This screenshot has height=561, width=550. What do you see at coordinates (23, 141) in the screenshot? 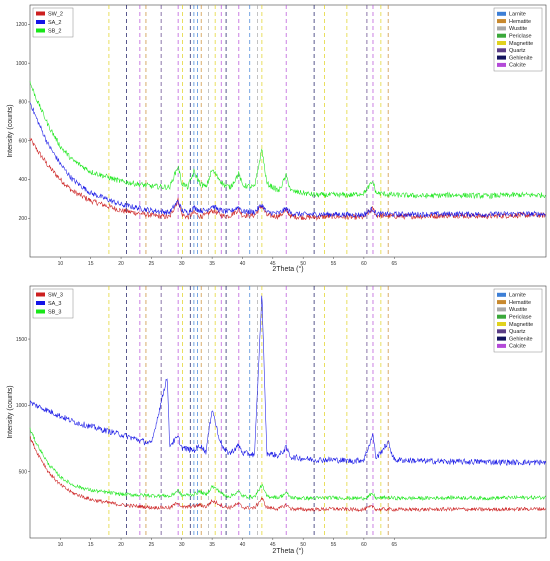
I see `y-tick-label: 600` at bounding box center [23, 141].